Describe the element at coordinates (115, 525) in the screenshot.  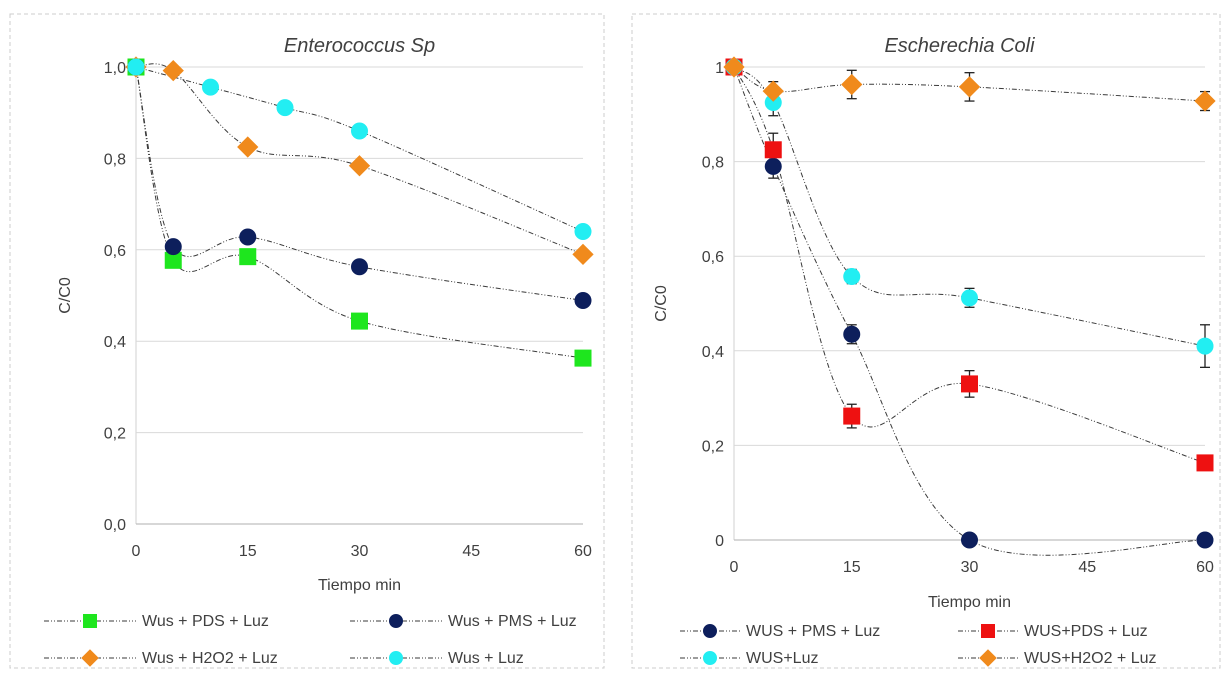
I see `y-tick-label: 0,0` at that location.